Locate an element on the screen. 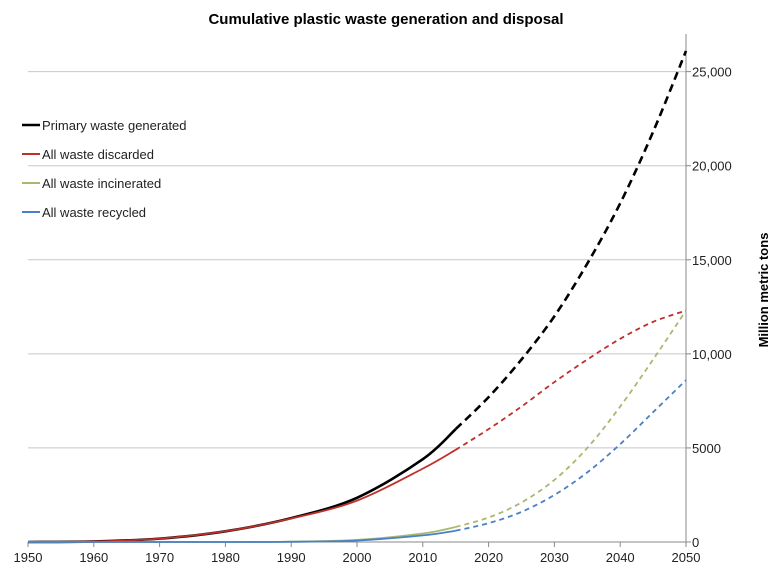 This screenshot has width=772, height=569. y-tick-label-5: 25,000 is located at coordinates (712, 72).